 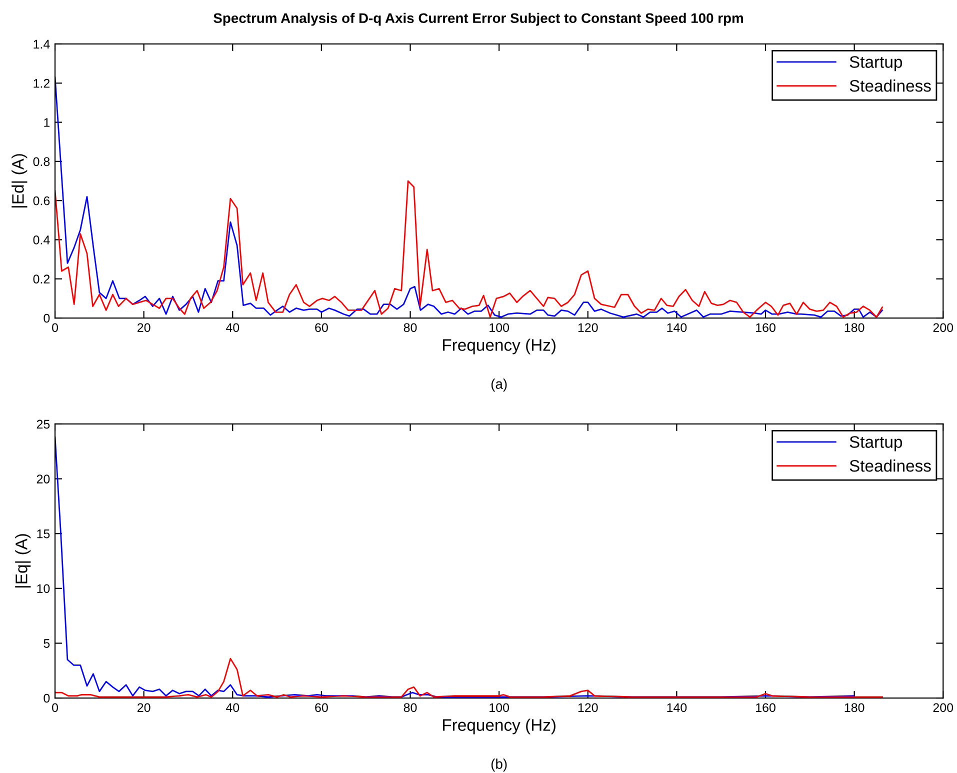 I want to click on text: (a), so click(x=499, y=385).